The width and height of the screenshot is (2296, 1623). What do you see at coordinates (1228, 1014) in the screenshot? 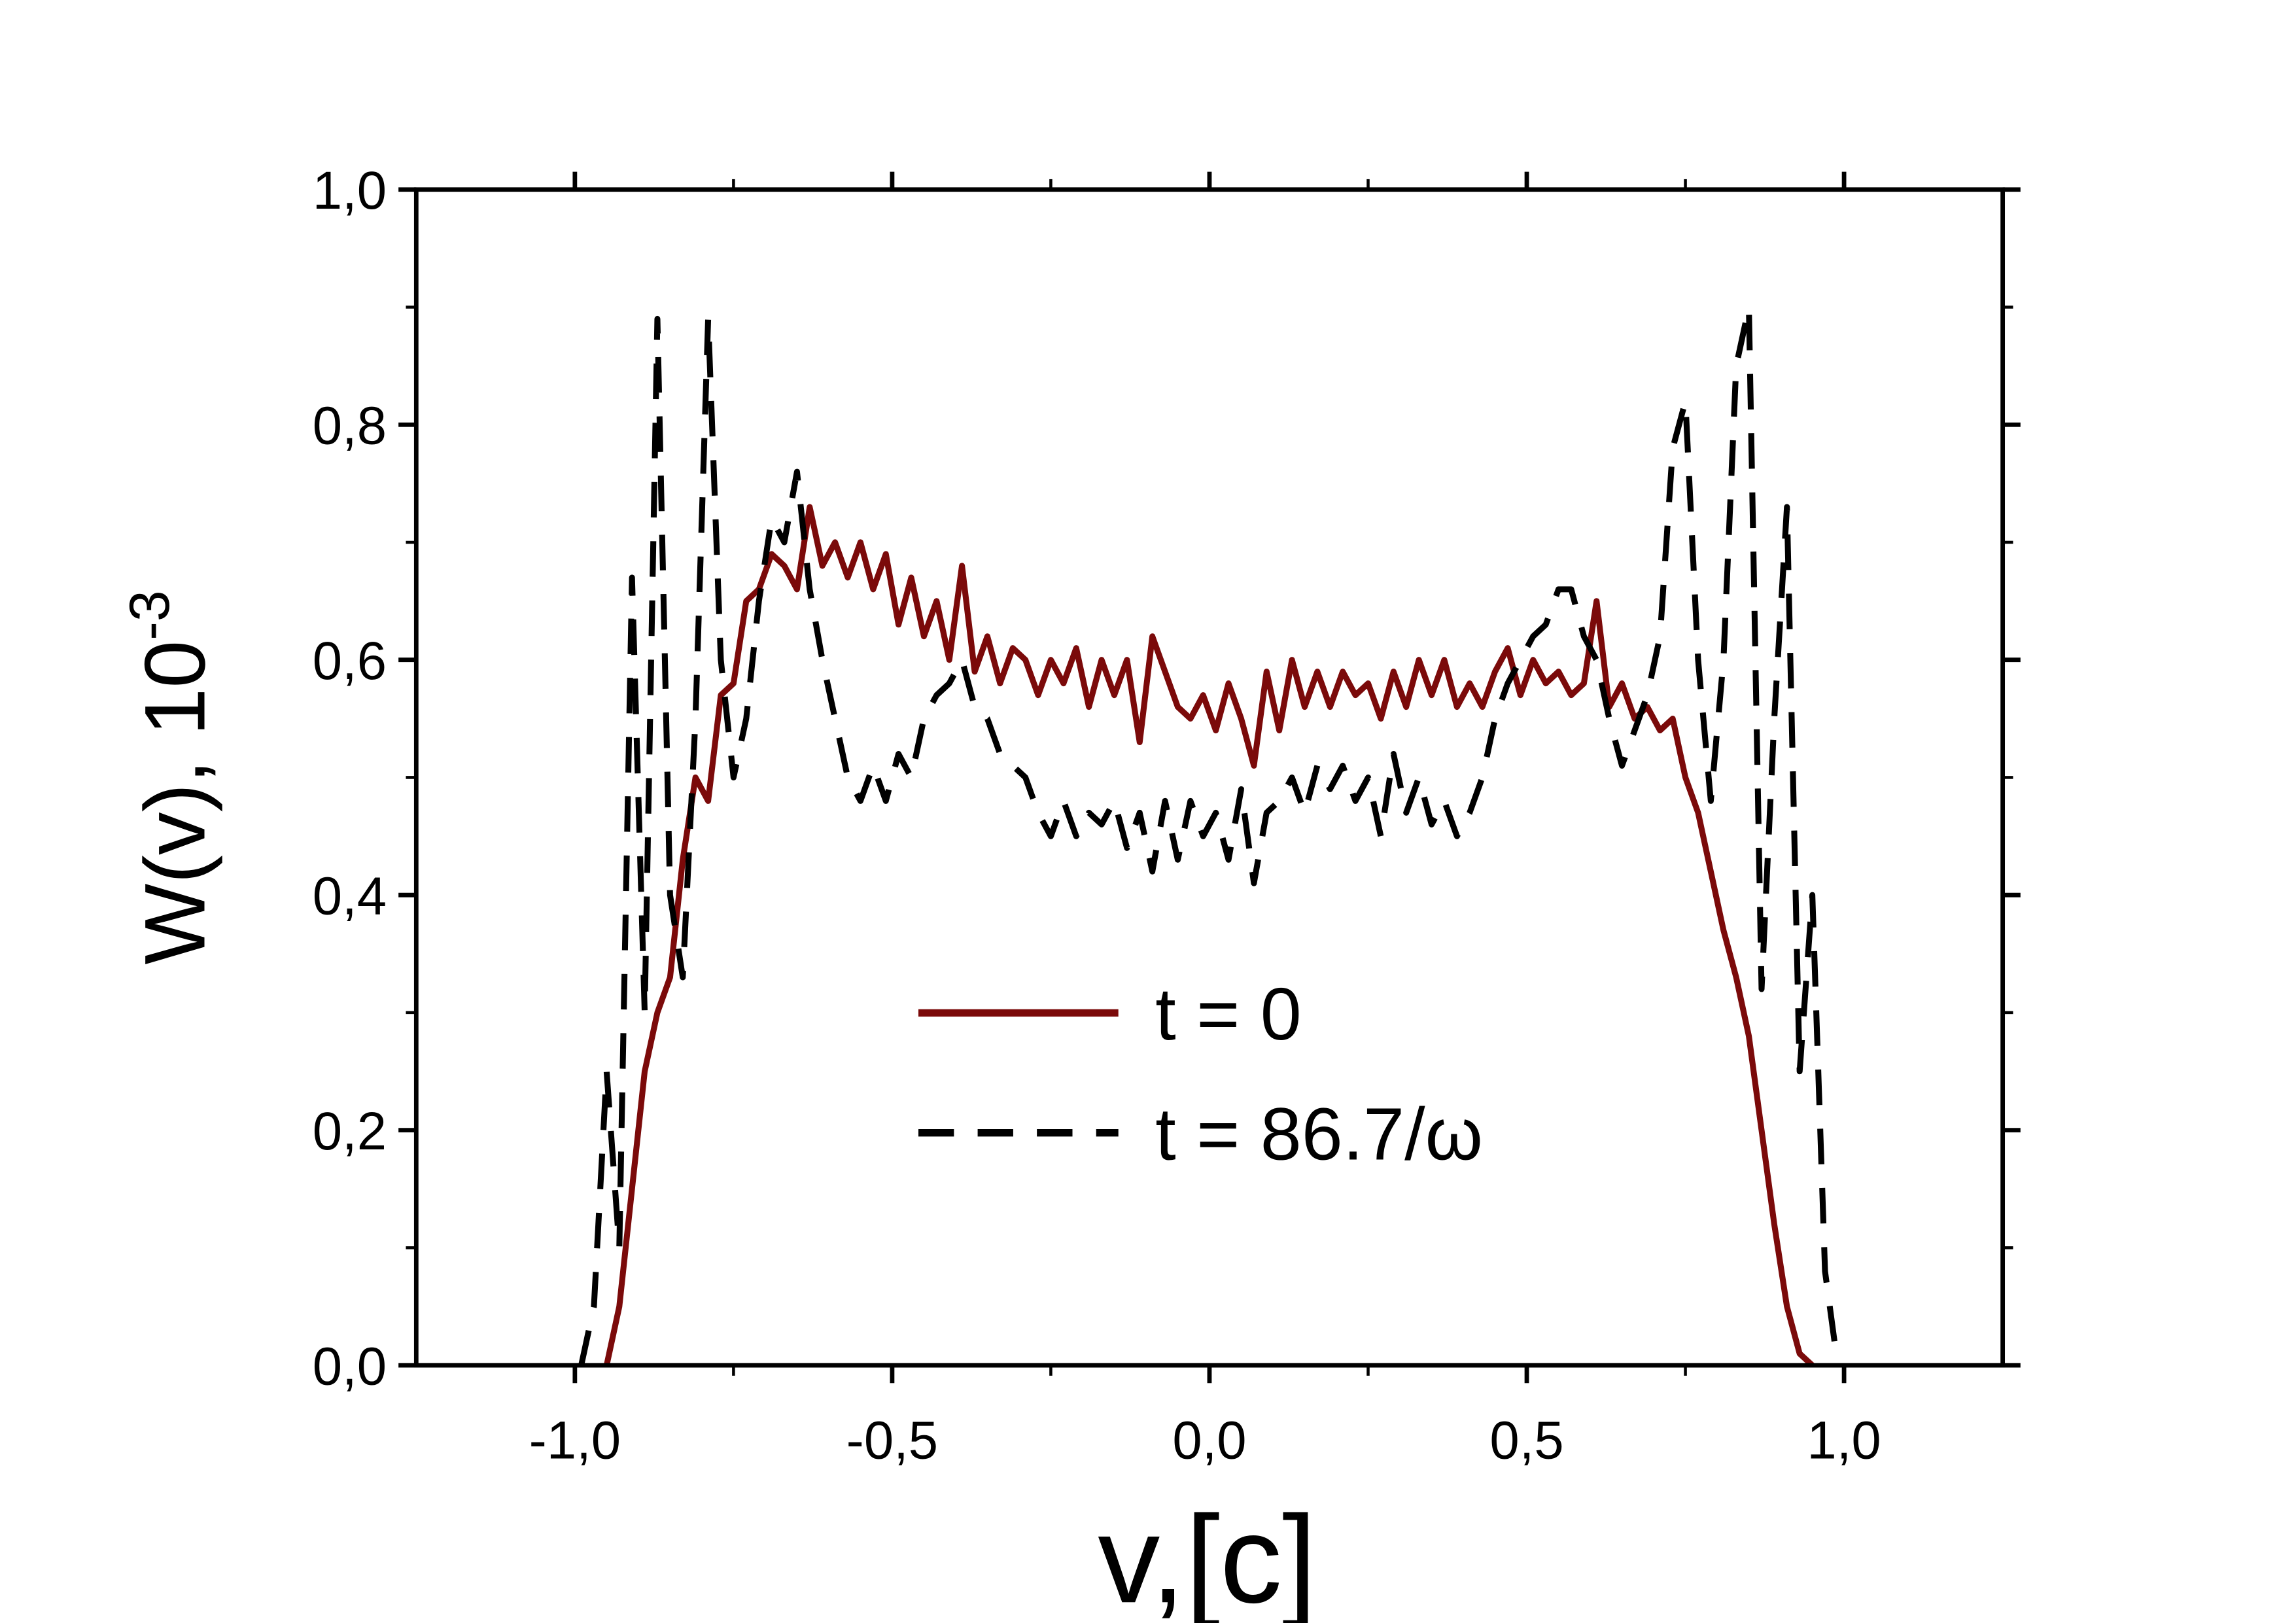
I see `legend-label: t = 0` at bounding box center [1228, 1014].